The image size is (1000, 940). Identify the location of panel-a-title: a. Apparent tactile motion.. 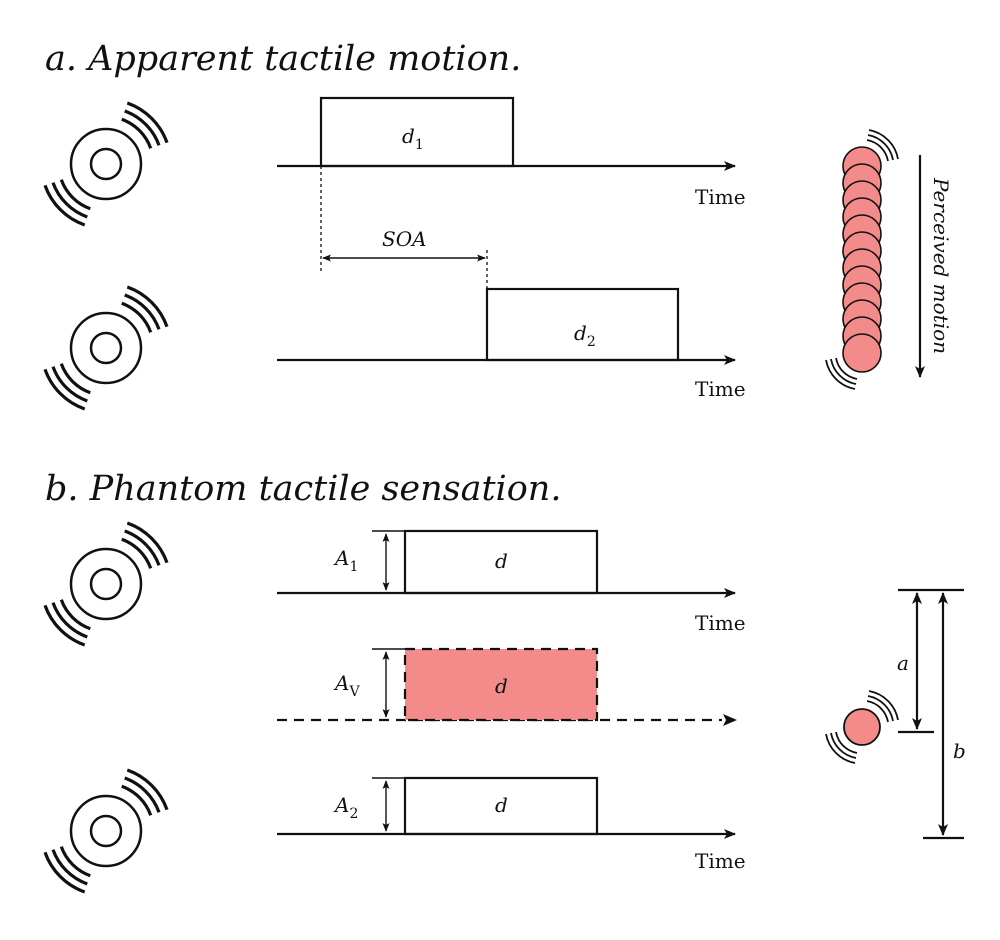
(283, 59).